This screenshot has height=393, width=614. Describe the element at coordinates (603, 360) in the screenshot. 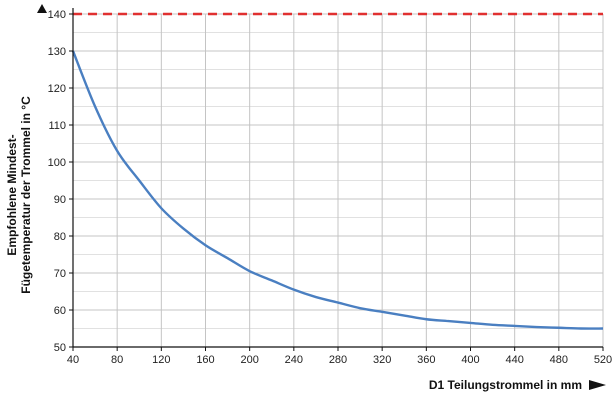

I see `x-tick-label: 520` at that location.